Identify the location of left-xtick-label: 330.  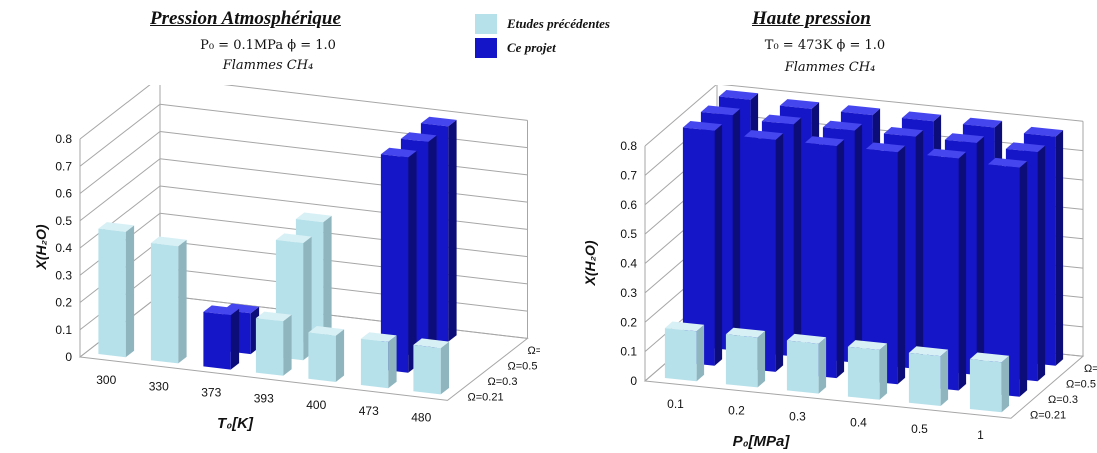
(159, 386).